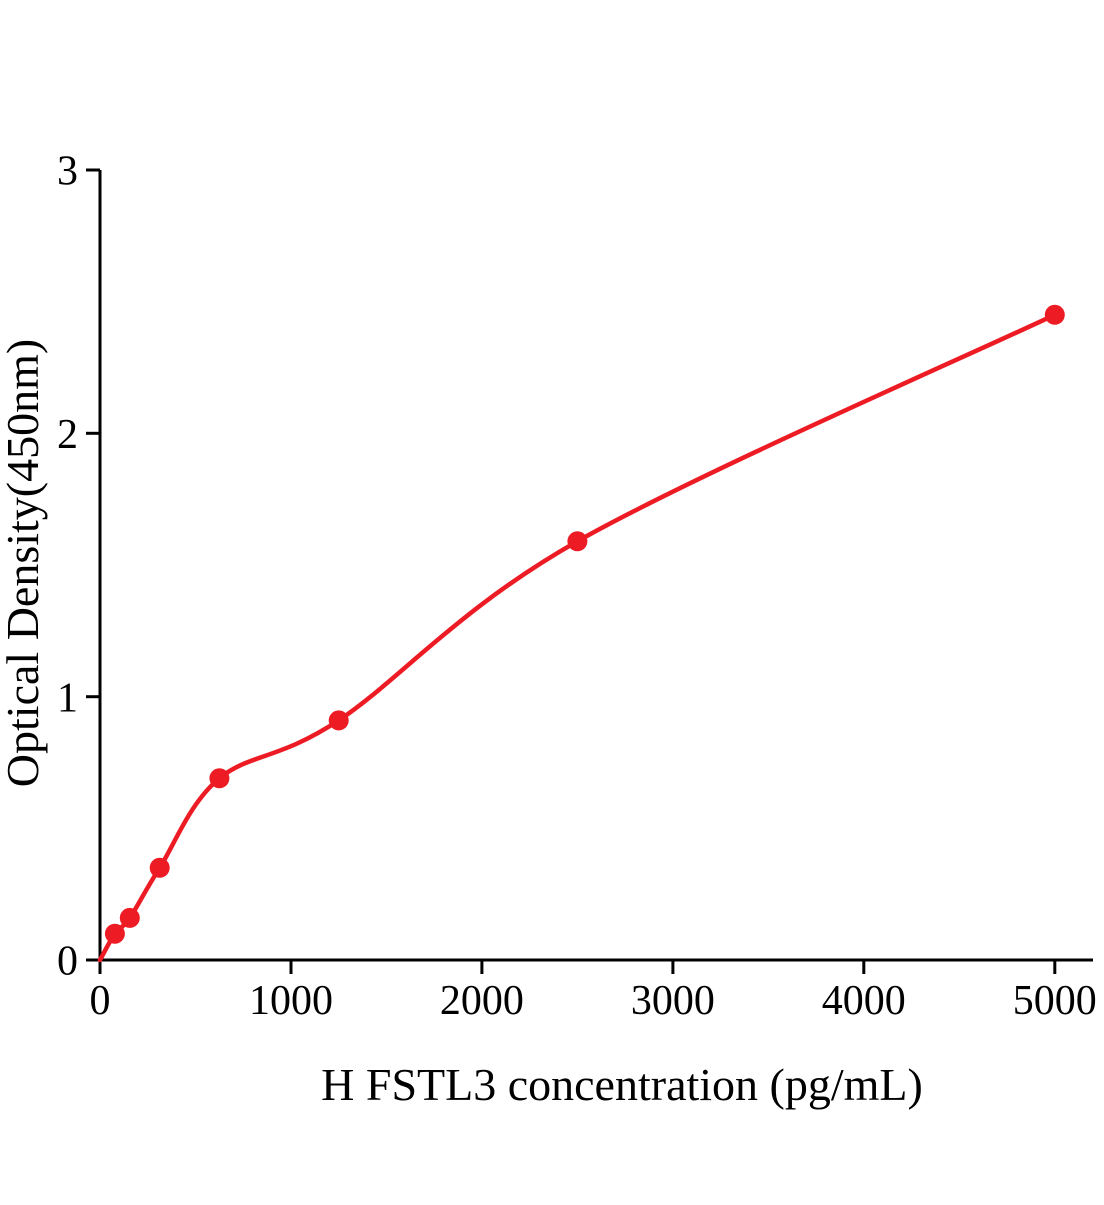  What do you see at coordinates (482, 1001) in the screenshot?
I see `x-tick-label: 2000` at bounding box center [482, 1001].